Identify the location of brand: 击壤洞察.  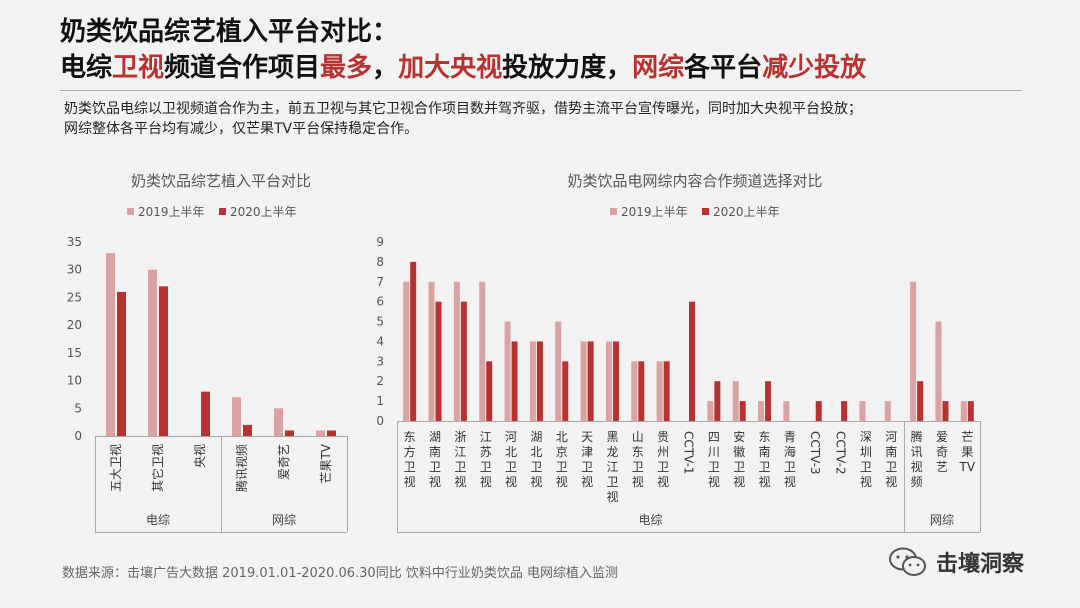
(956, 562).